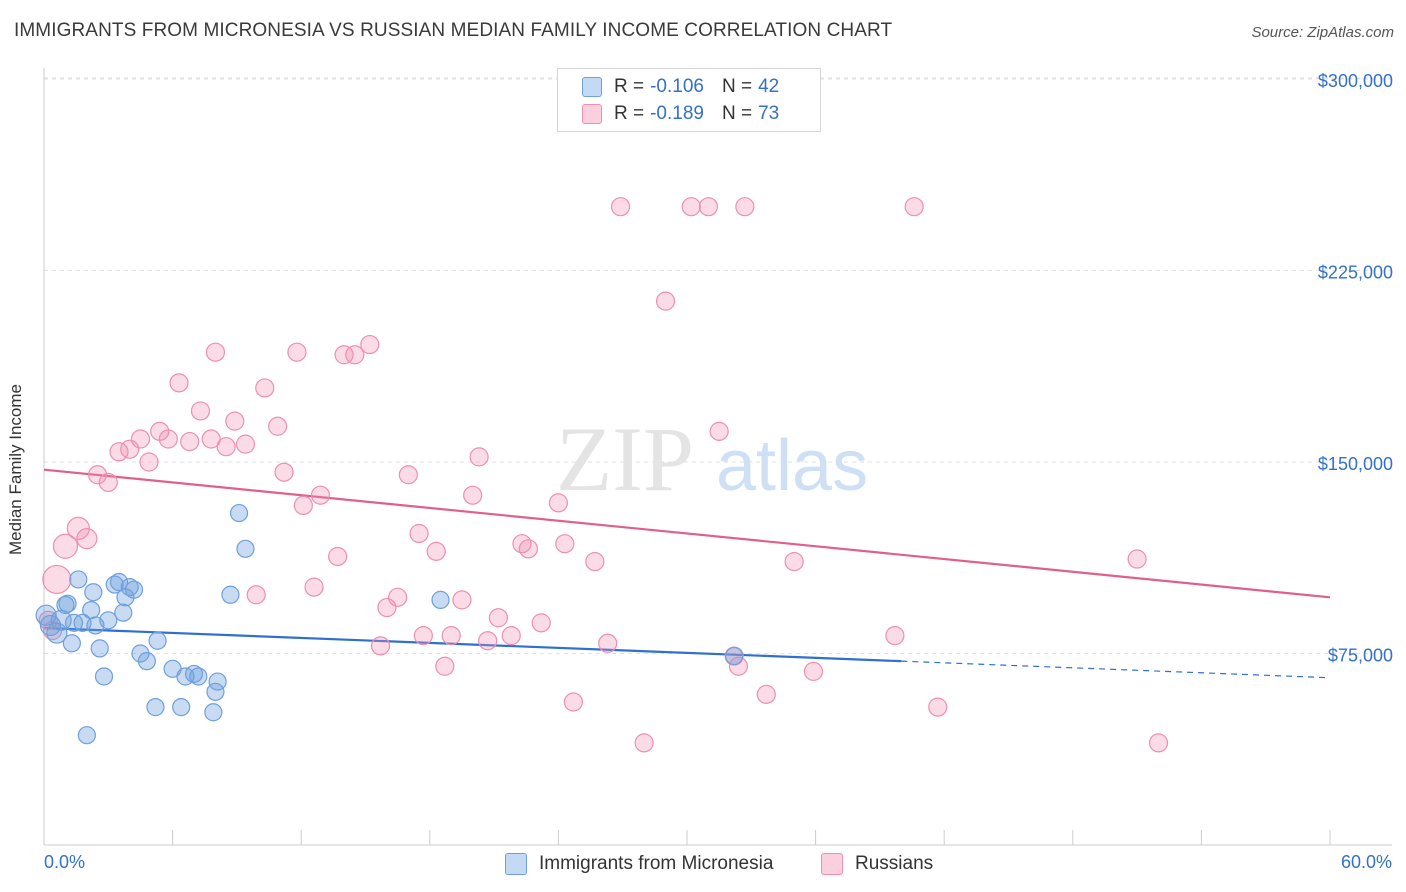 The height and width of the screenshot is (892, 1406). Describe the element at coordinates (1355, 368) in the screenshot. I see `y-tick-labels: $75,000 $150,000 $225,000 $300,000` at that location.